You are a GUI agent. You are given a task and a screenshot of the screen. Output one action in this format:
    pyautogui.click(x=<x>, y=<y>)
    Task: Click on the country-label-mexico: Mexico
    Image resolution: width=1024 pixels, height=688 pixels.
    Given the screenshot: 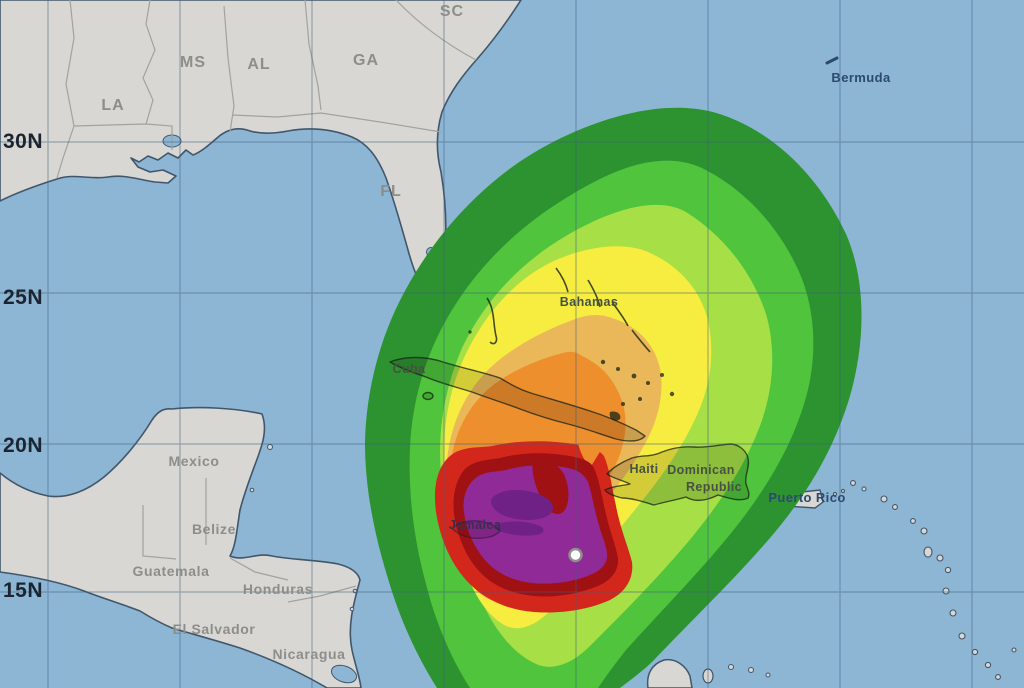 What is the action you would take?
    pyautogui.click(x=193, y=461)
    